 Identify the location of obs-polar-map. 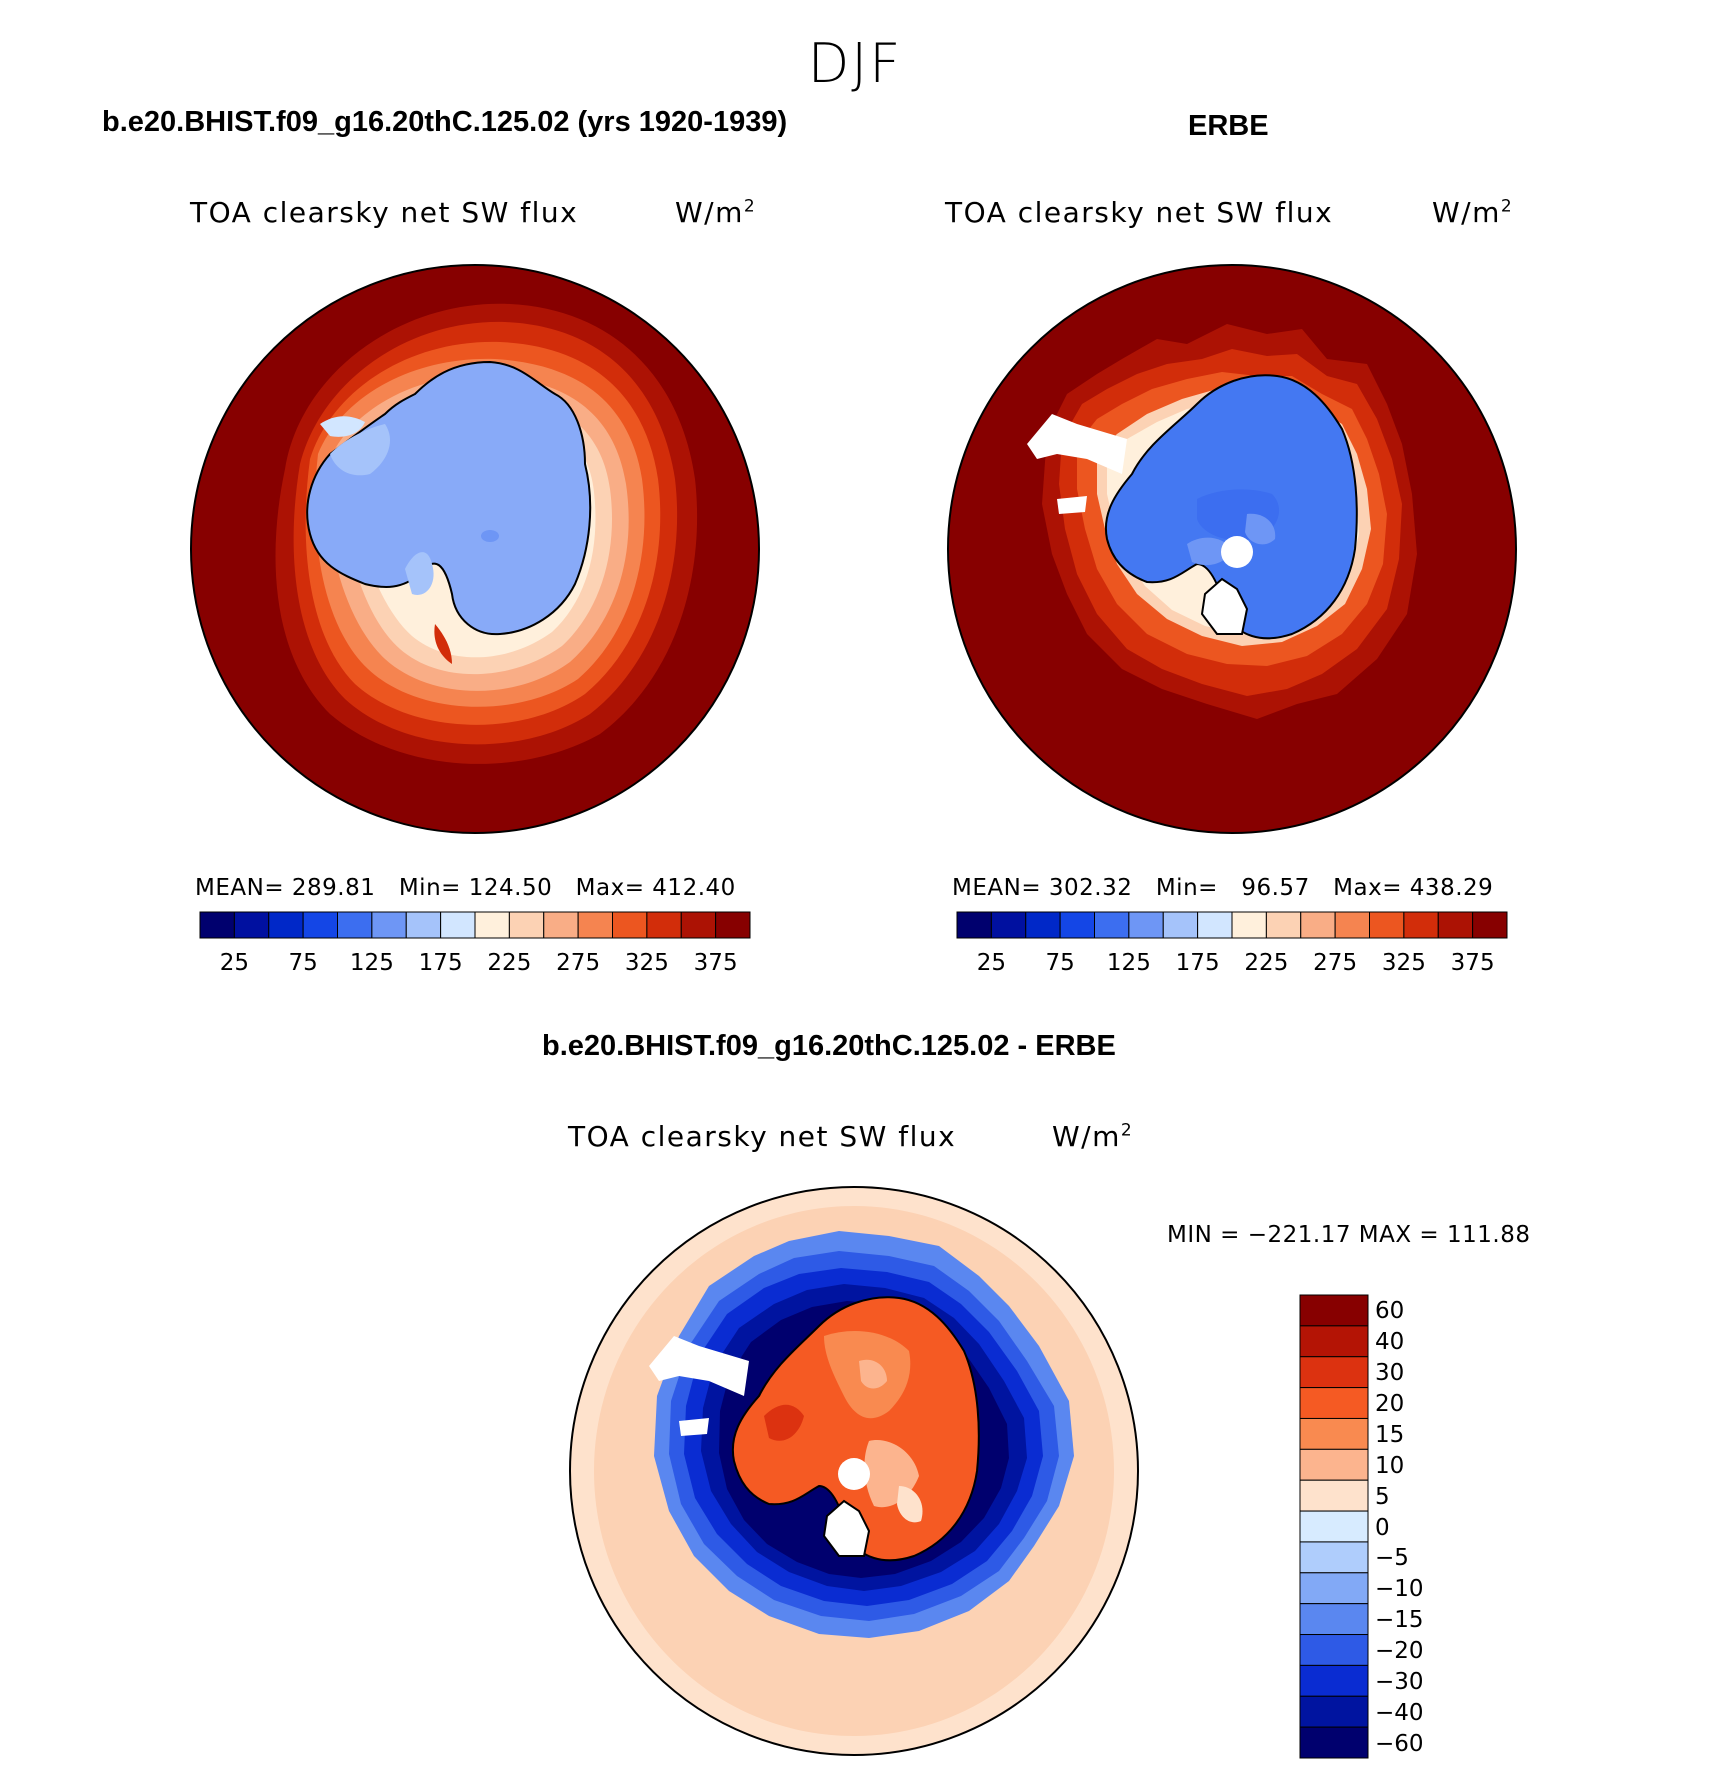
(1232, 549).